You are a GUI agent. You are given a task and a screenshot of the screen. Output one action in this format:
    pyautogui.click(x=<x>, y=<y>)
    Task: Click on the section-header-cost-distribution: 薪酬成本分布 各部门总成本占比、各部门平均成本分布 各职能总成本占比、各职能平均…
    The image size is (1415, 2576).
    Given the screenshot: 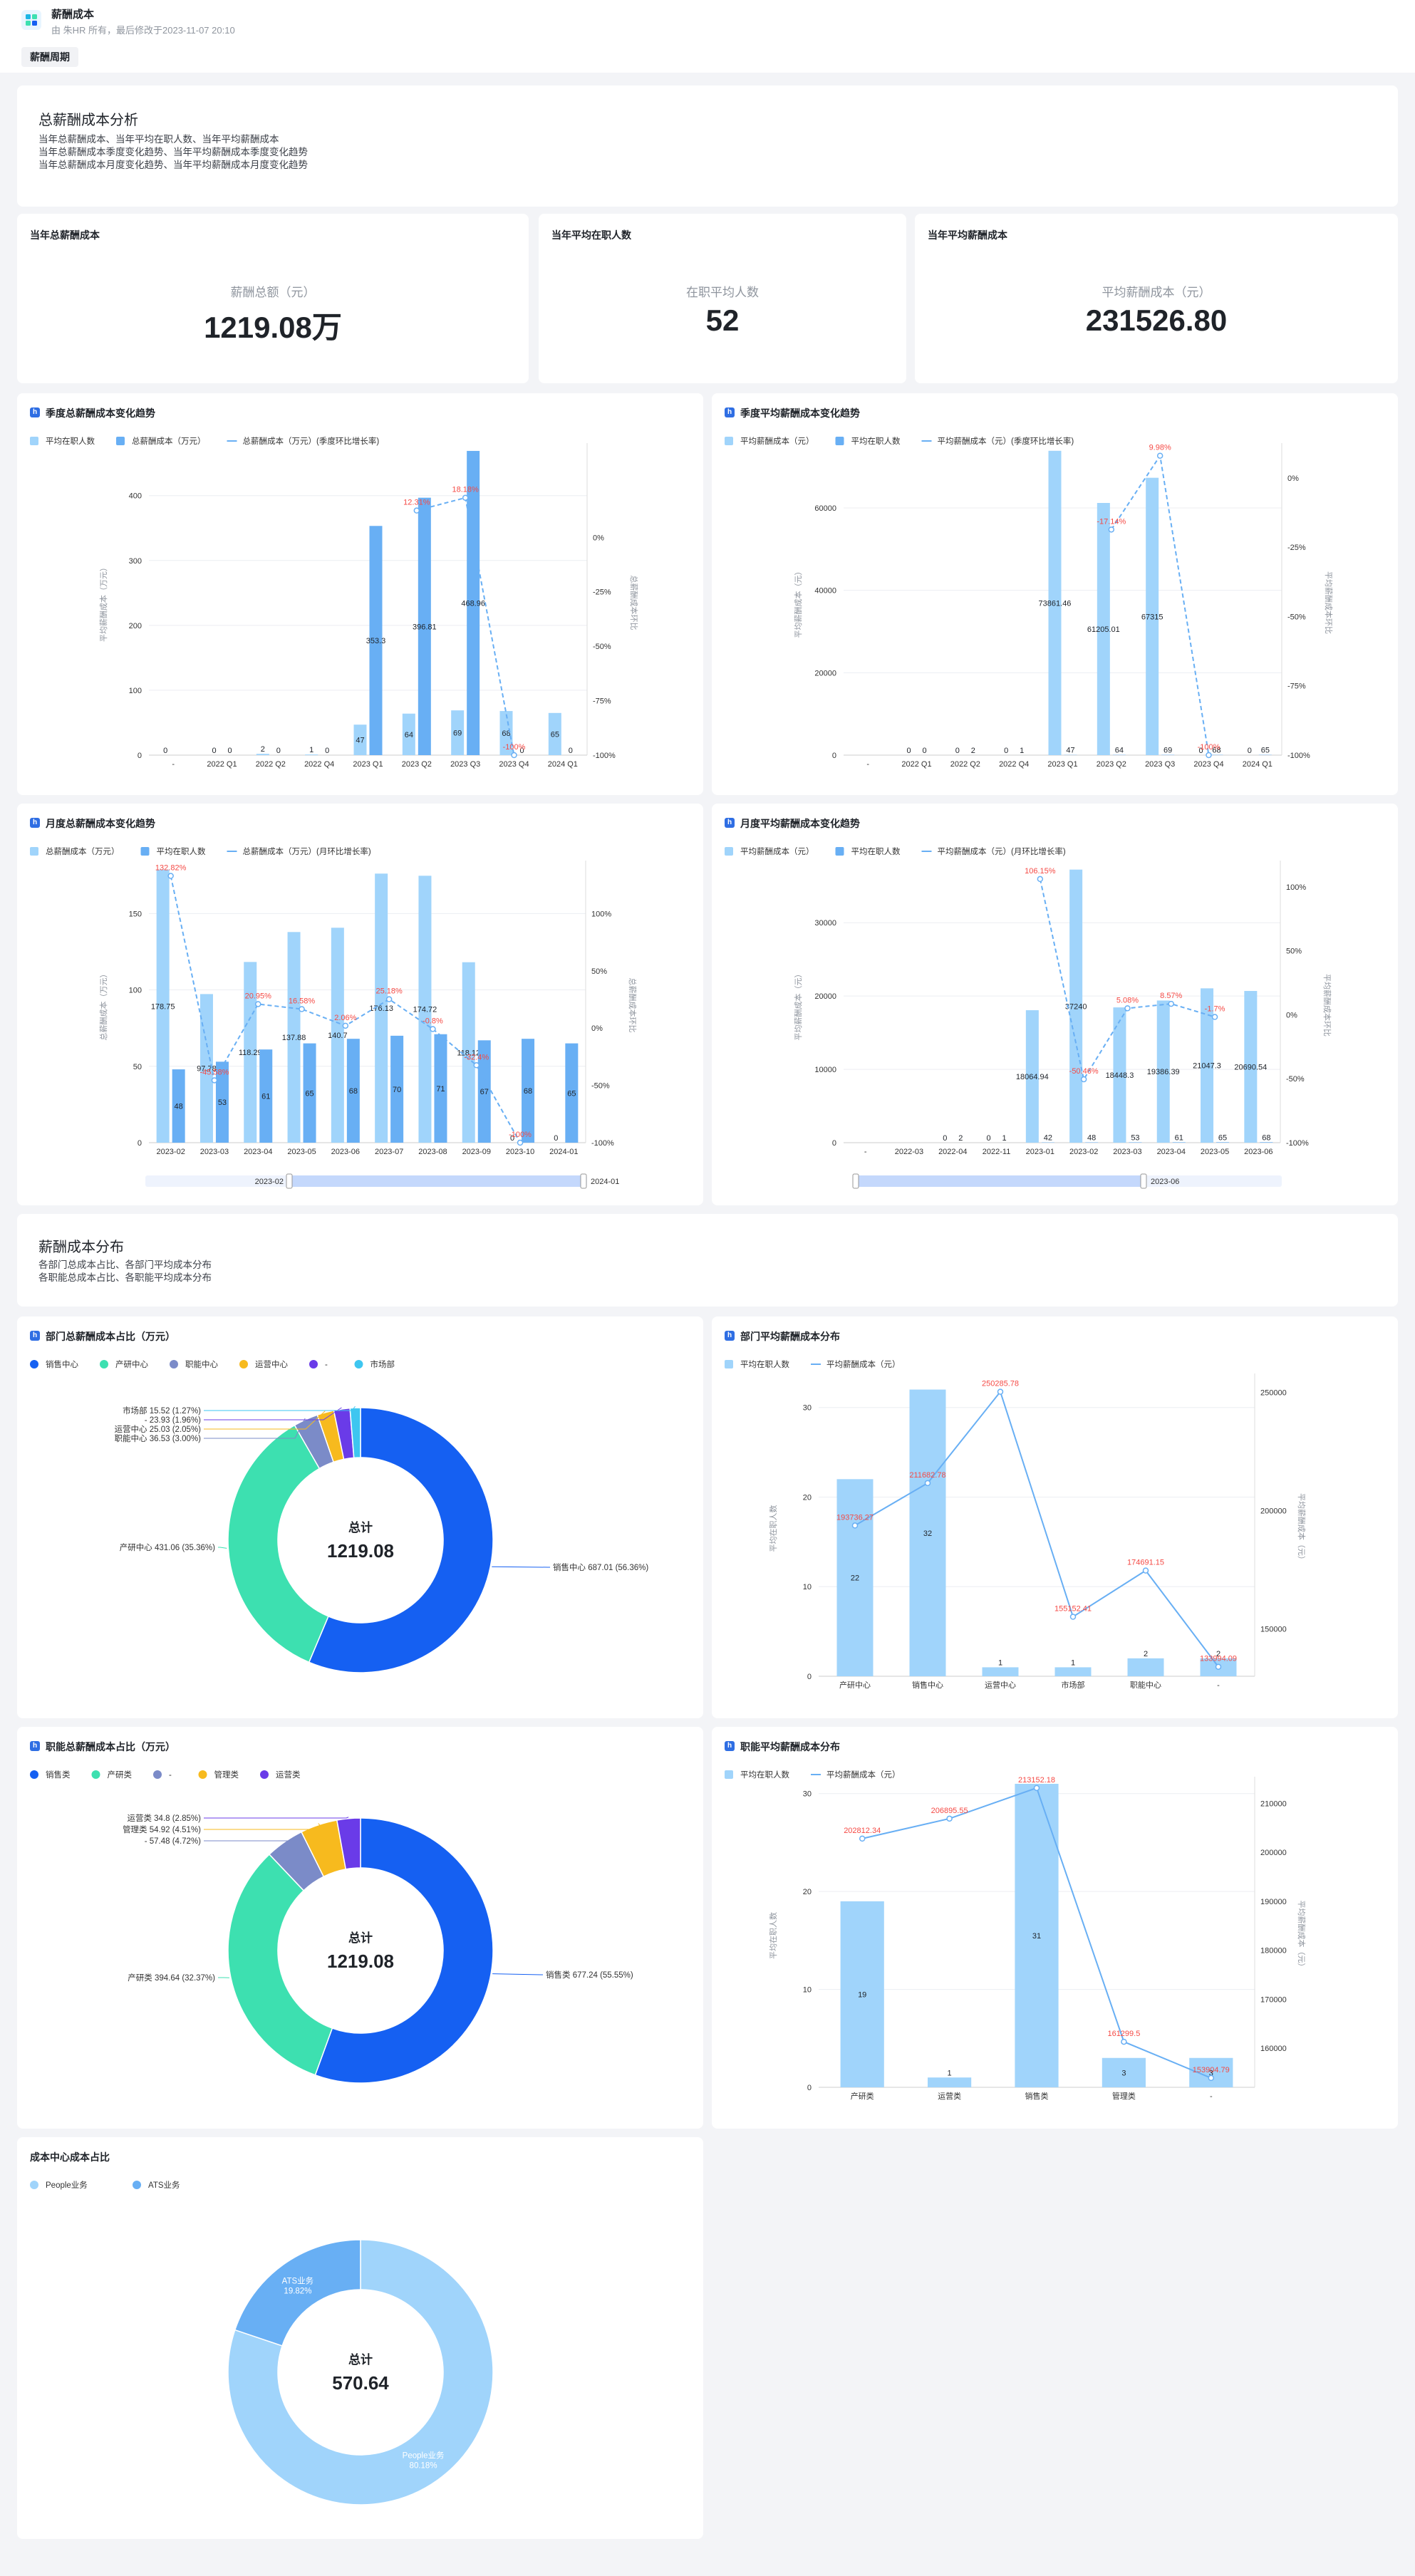 What is the action you would take?
    pyautogui.click(x=707, y=1260)
    